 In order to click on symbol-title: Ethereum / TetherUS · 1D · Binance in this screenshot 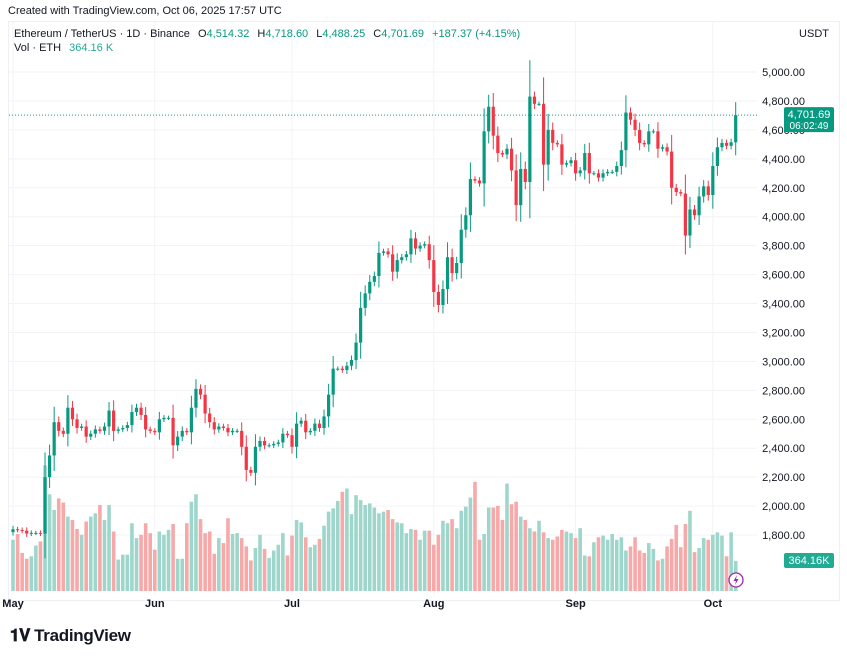, I will do `click(102, 34)`.